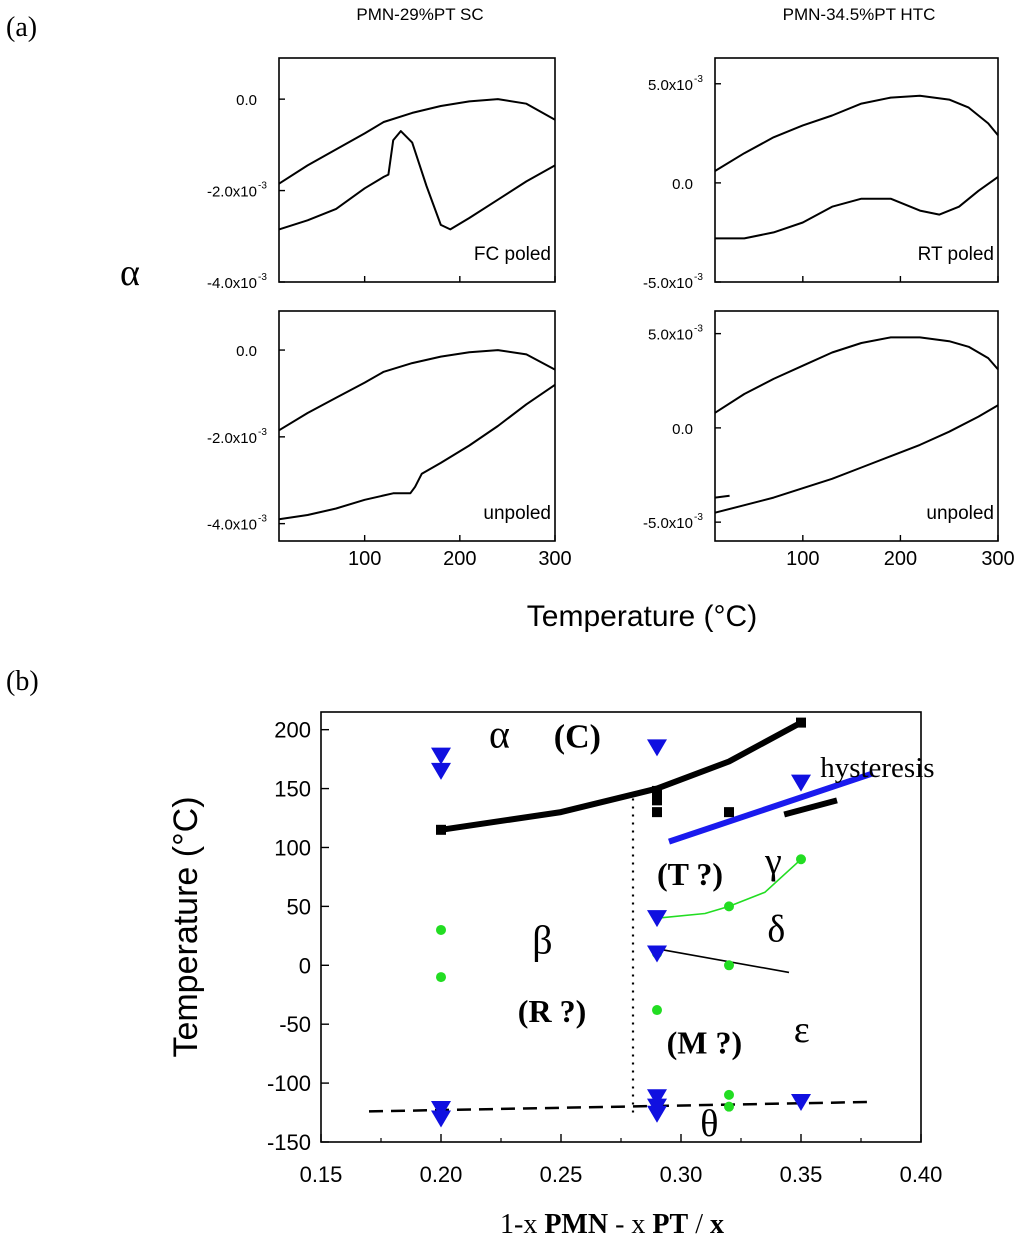  What do you see at coordinates (921, 1174) in the screenshot?
I see `x-tick-label: 0.40` at bounding box center [921, 1174].